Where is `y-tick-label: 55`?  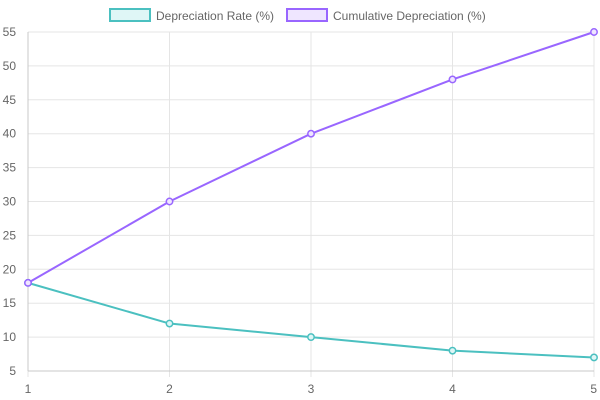
y-tick-label: 55 is located at coordinates (10, 32).